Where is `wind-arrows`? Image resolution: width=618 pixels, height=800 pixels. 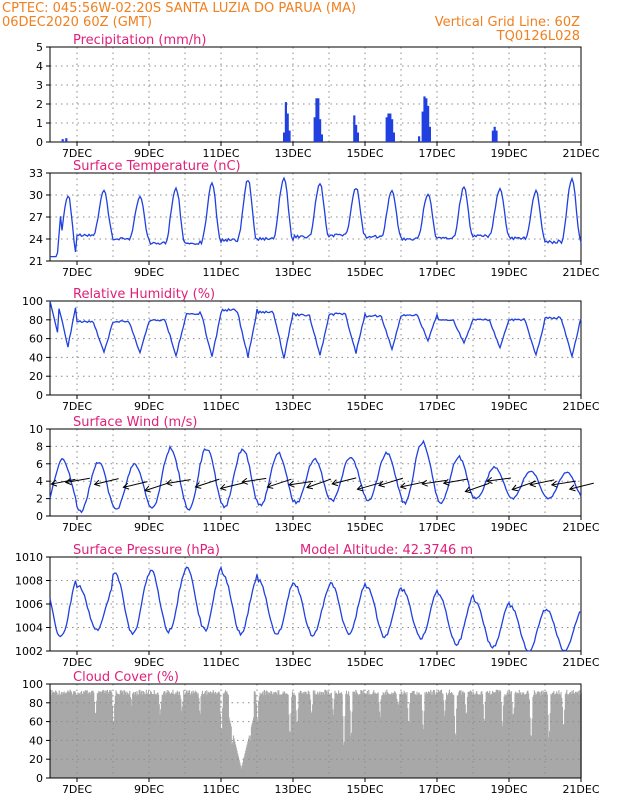 wind-arrows is located at coordinates (322, 485).